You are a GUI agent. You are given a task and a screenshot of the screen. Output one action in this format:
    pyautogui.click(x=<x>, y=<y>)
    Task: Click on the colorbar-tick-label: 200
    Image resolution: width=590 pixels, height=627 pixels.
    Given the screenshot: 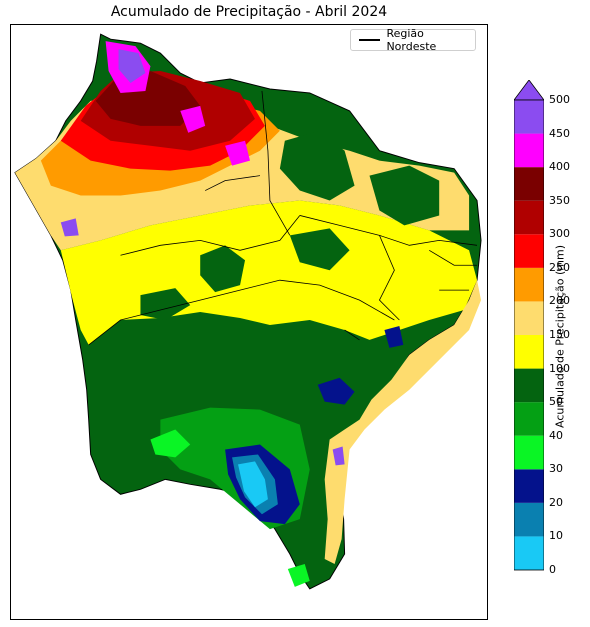 What is the action you would take?
    pyautogui.click(x=559, y=301)
    